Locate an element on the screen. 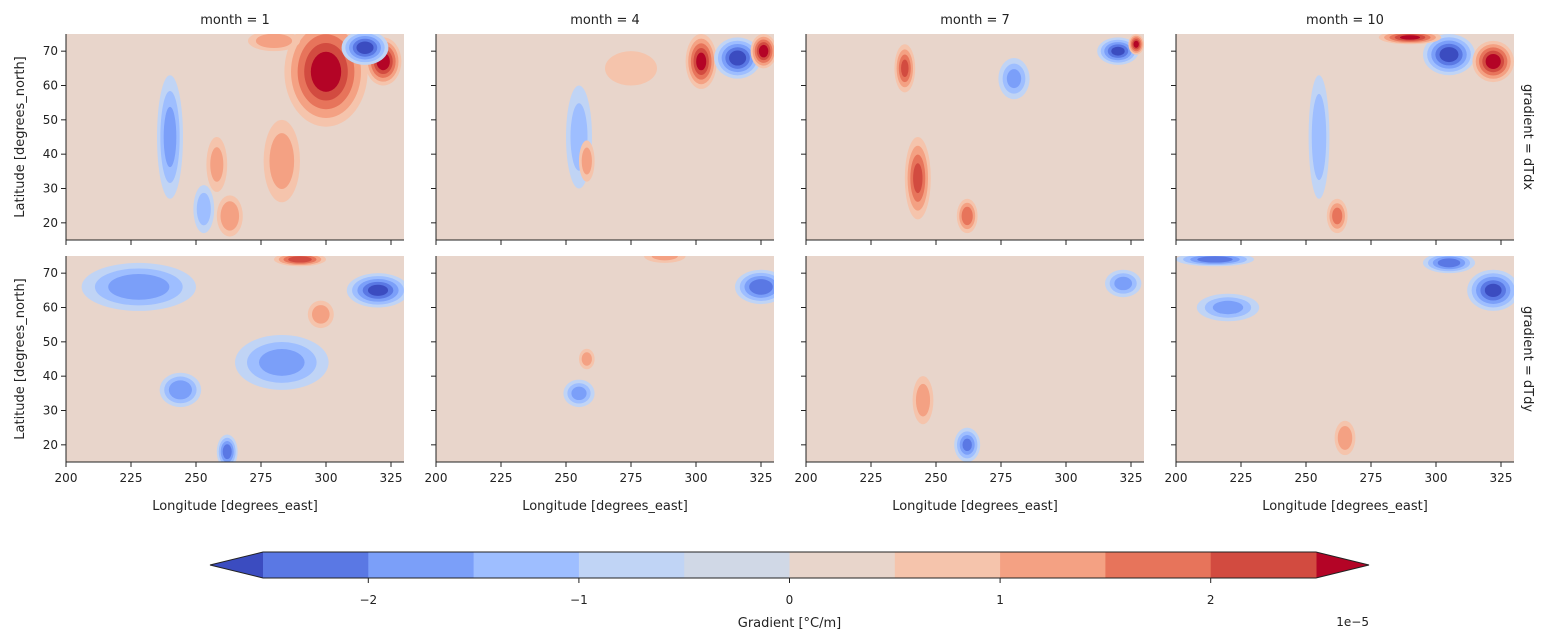 This screenshot has height=642, width=1549. colorbar-scale-label: 1e−5 is located at coordinates (1352, 622).